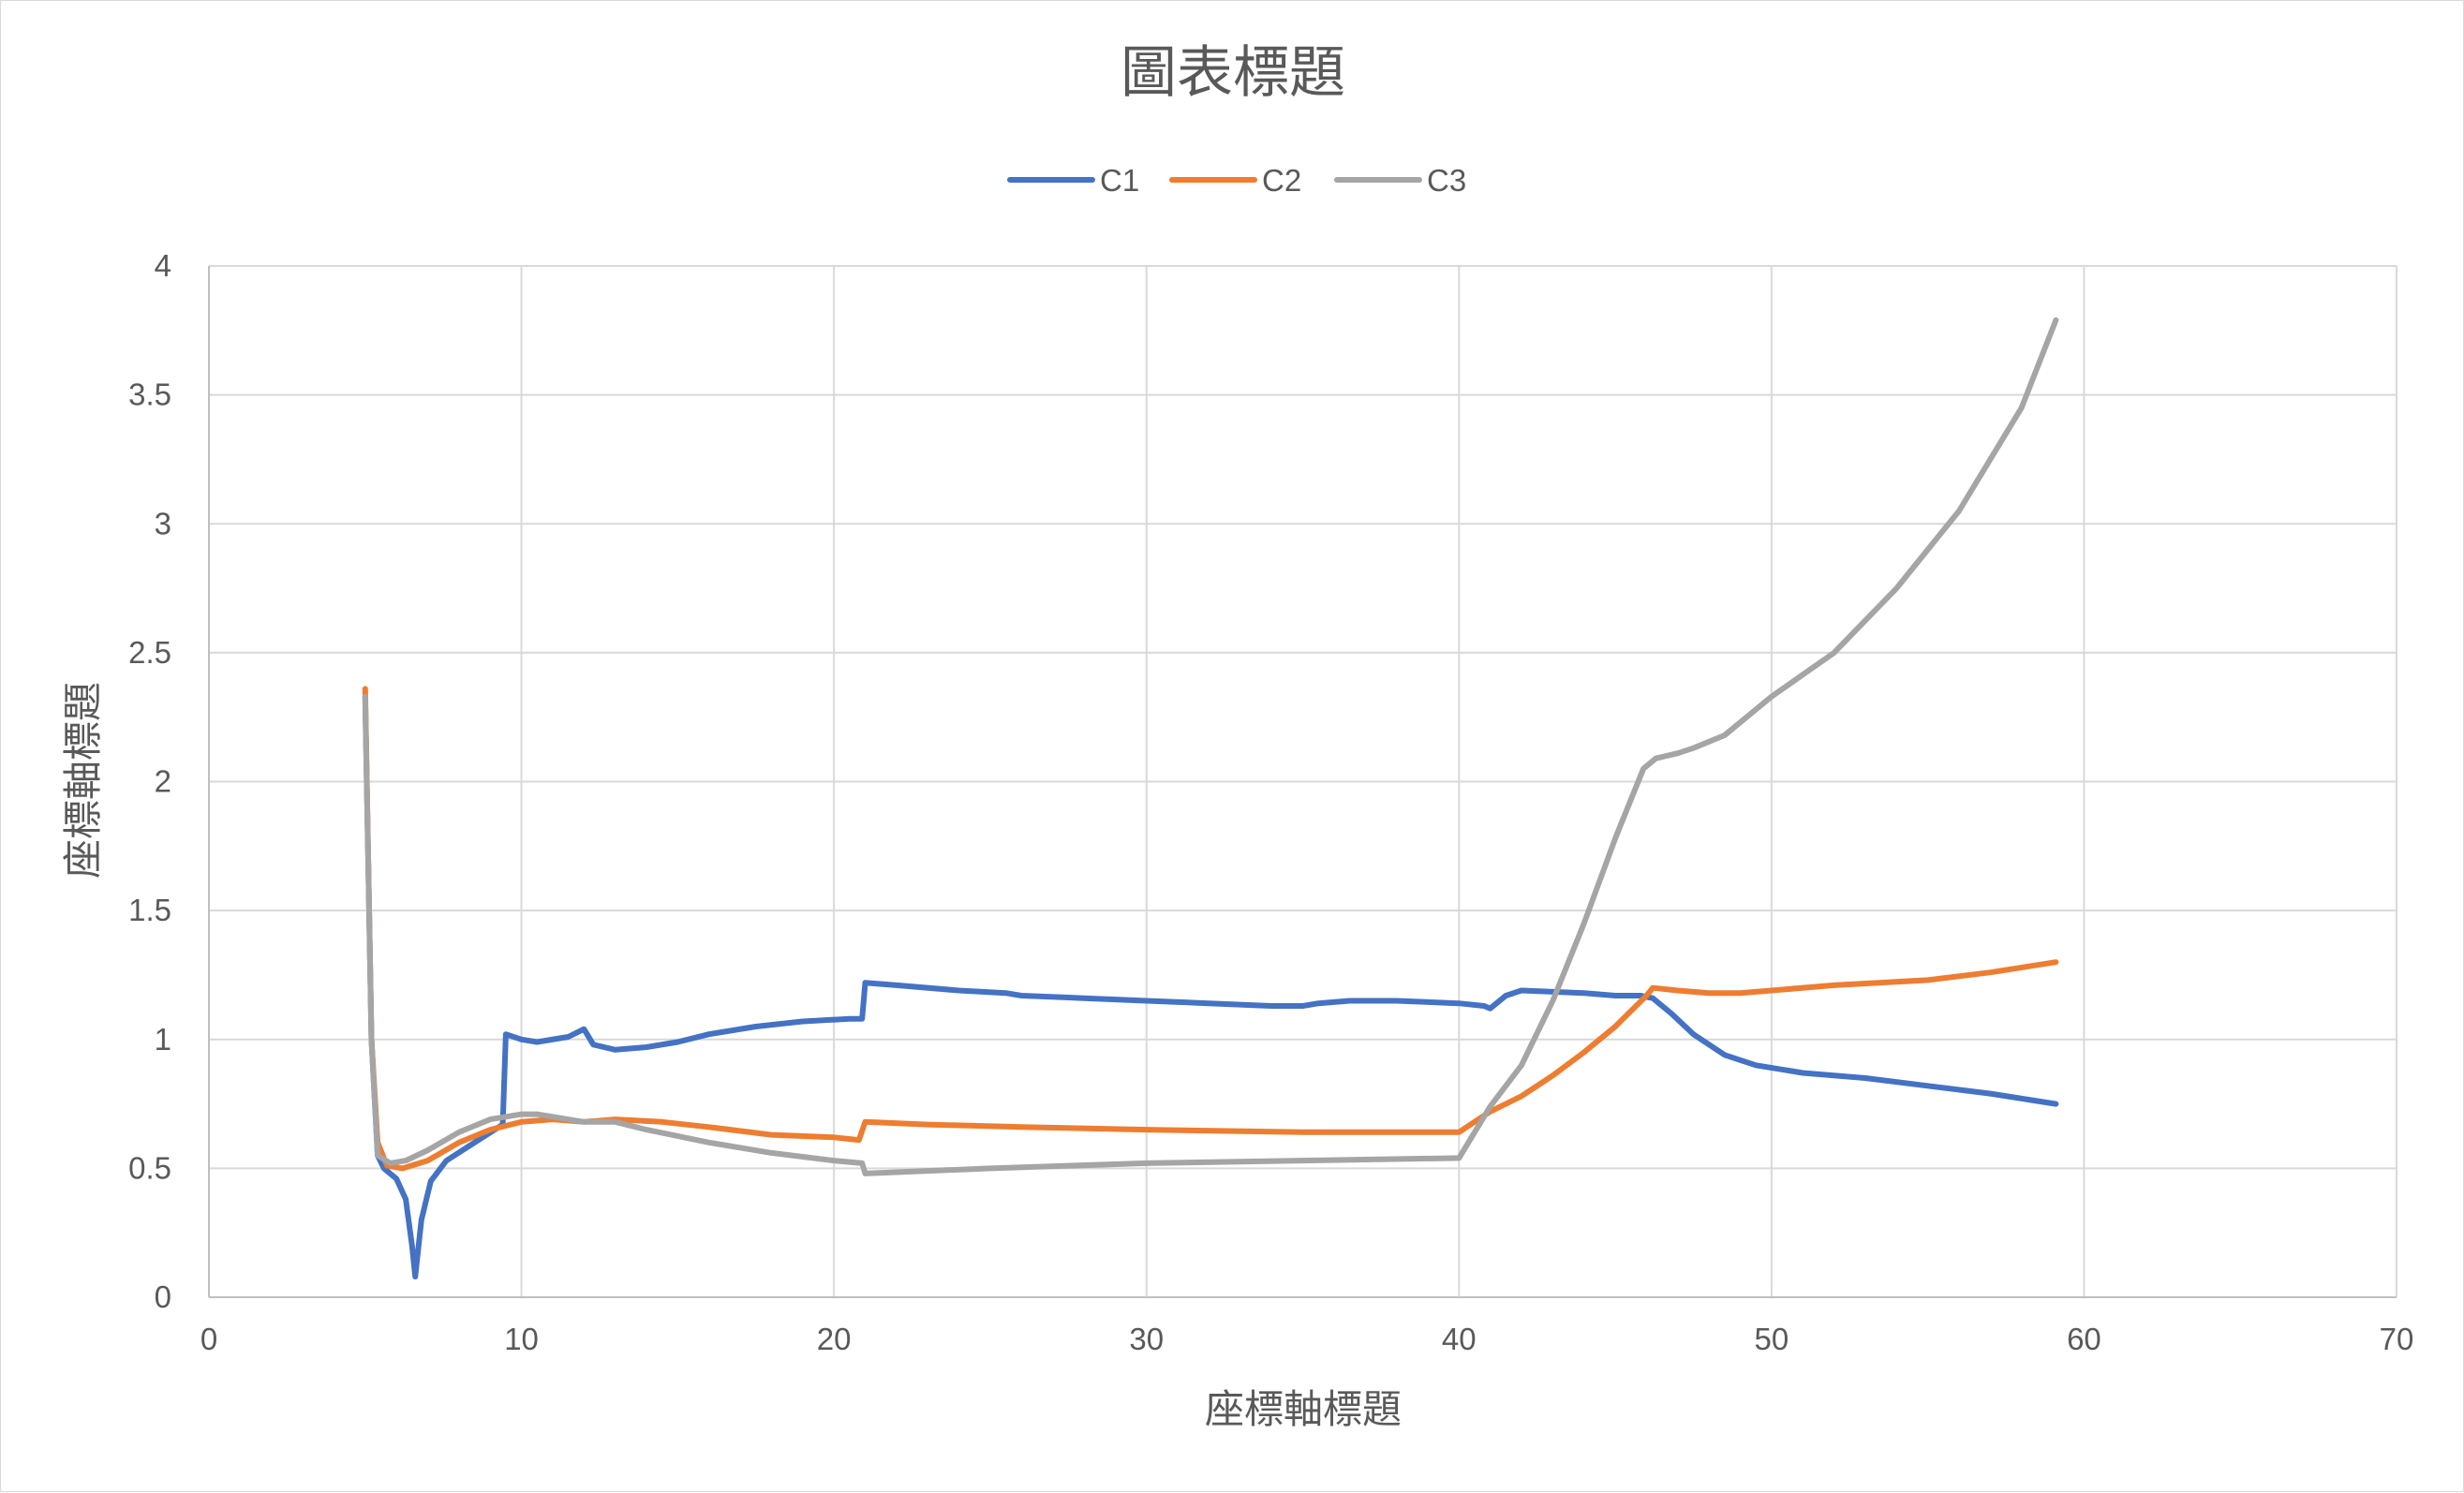 This screenshot has width=2464, height=1493. What do you see at coordinates (209, 1339) in the screenshot?
I see `x-tick-label: 0` at bounding box center [209, 1339].